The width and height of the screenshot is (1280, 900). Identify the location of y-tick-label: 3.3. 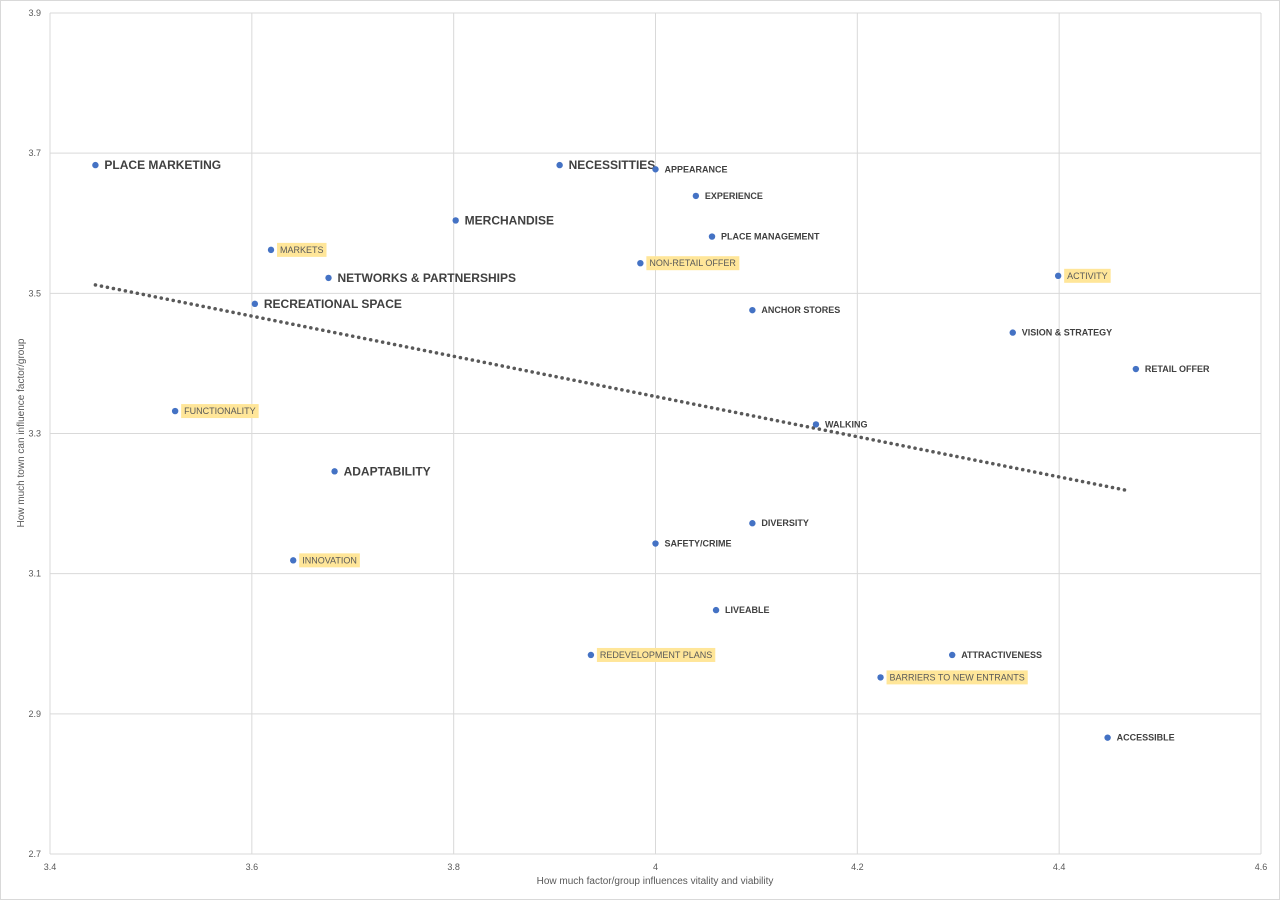
(34, 434).